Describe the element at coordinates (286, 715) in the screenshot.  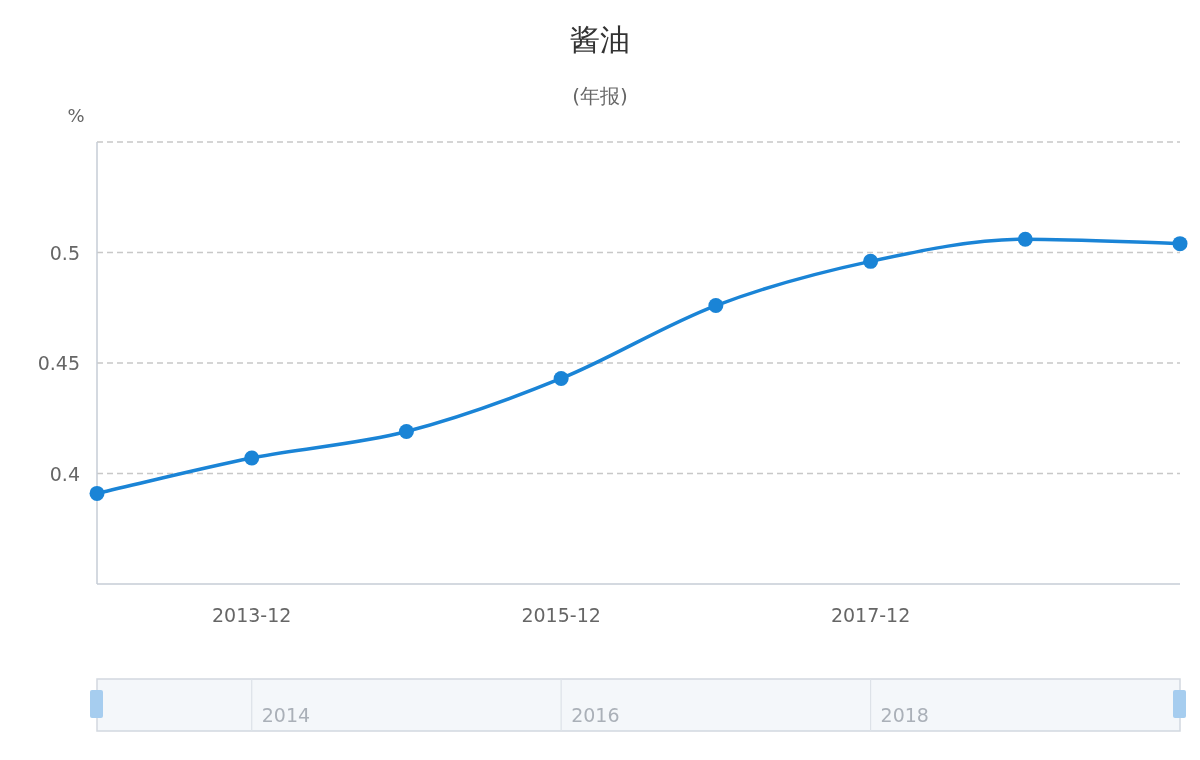
I see `text: 2014` at that location.